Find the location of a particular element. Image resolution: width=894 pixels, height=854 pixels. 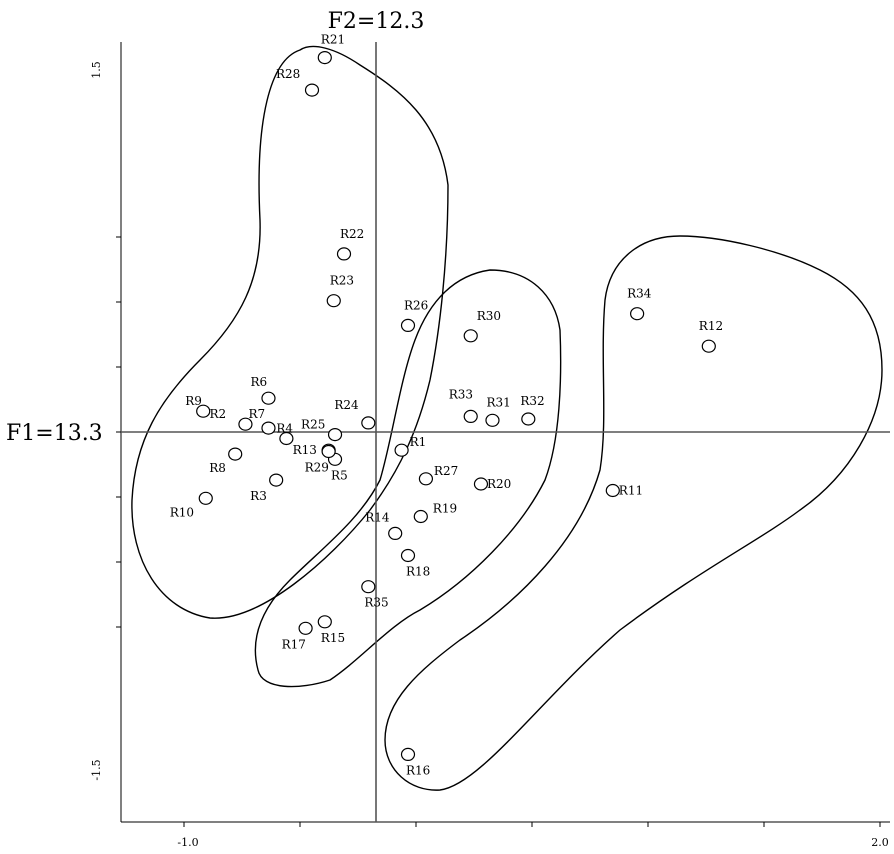

data-point-r15: R15 is located at coordinates (331, 630).